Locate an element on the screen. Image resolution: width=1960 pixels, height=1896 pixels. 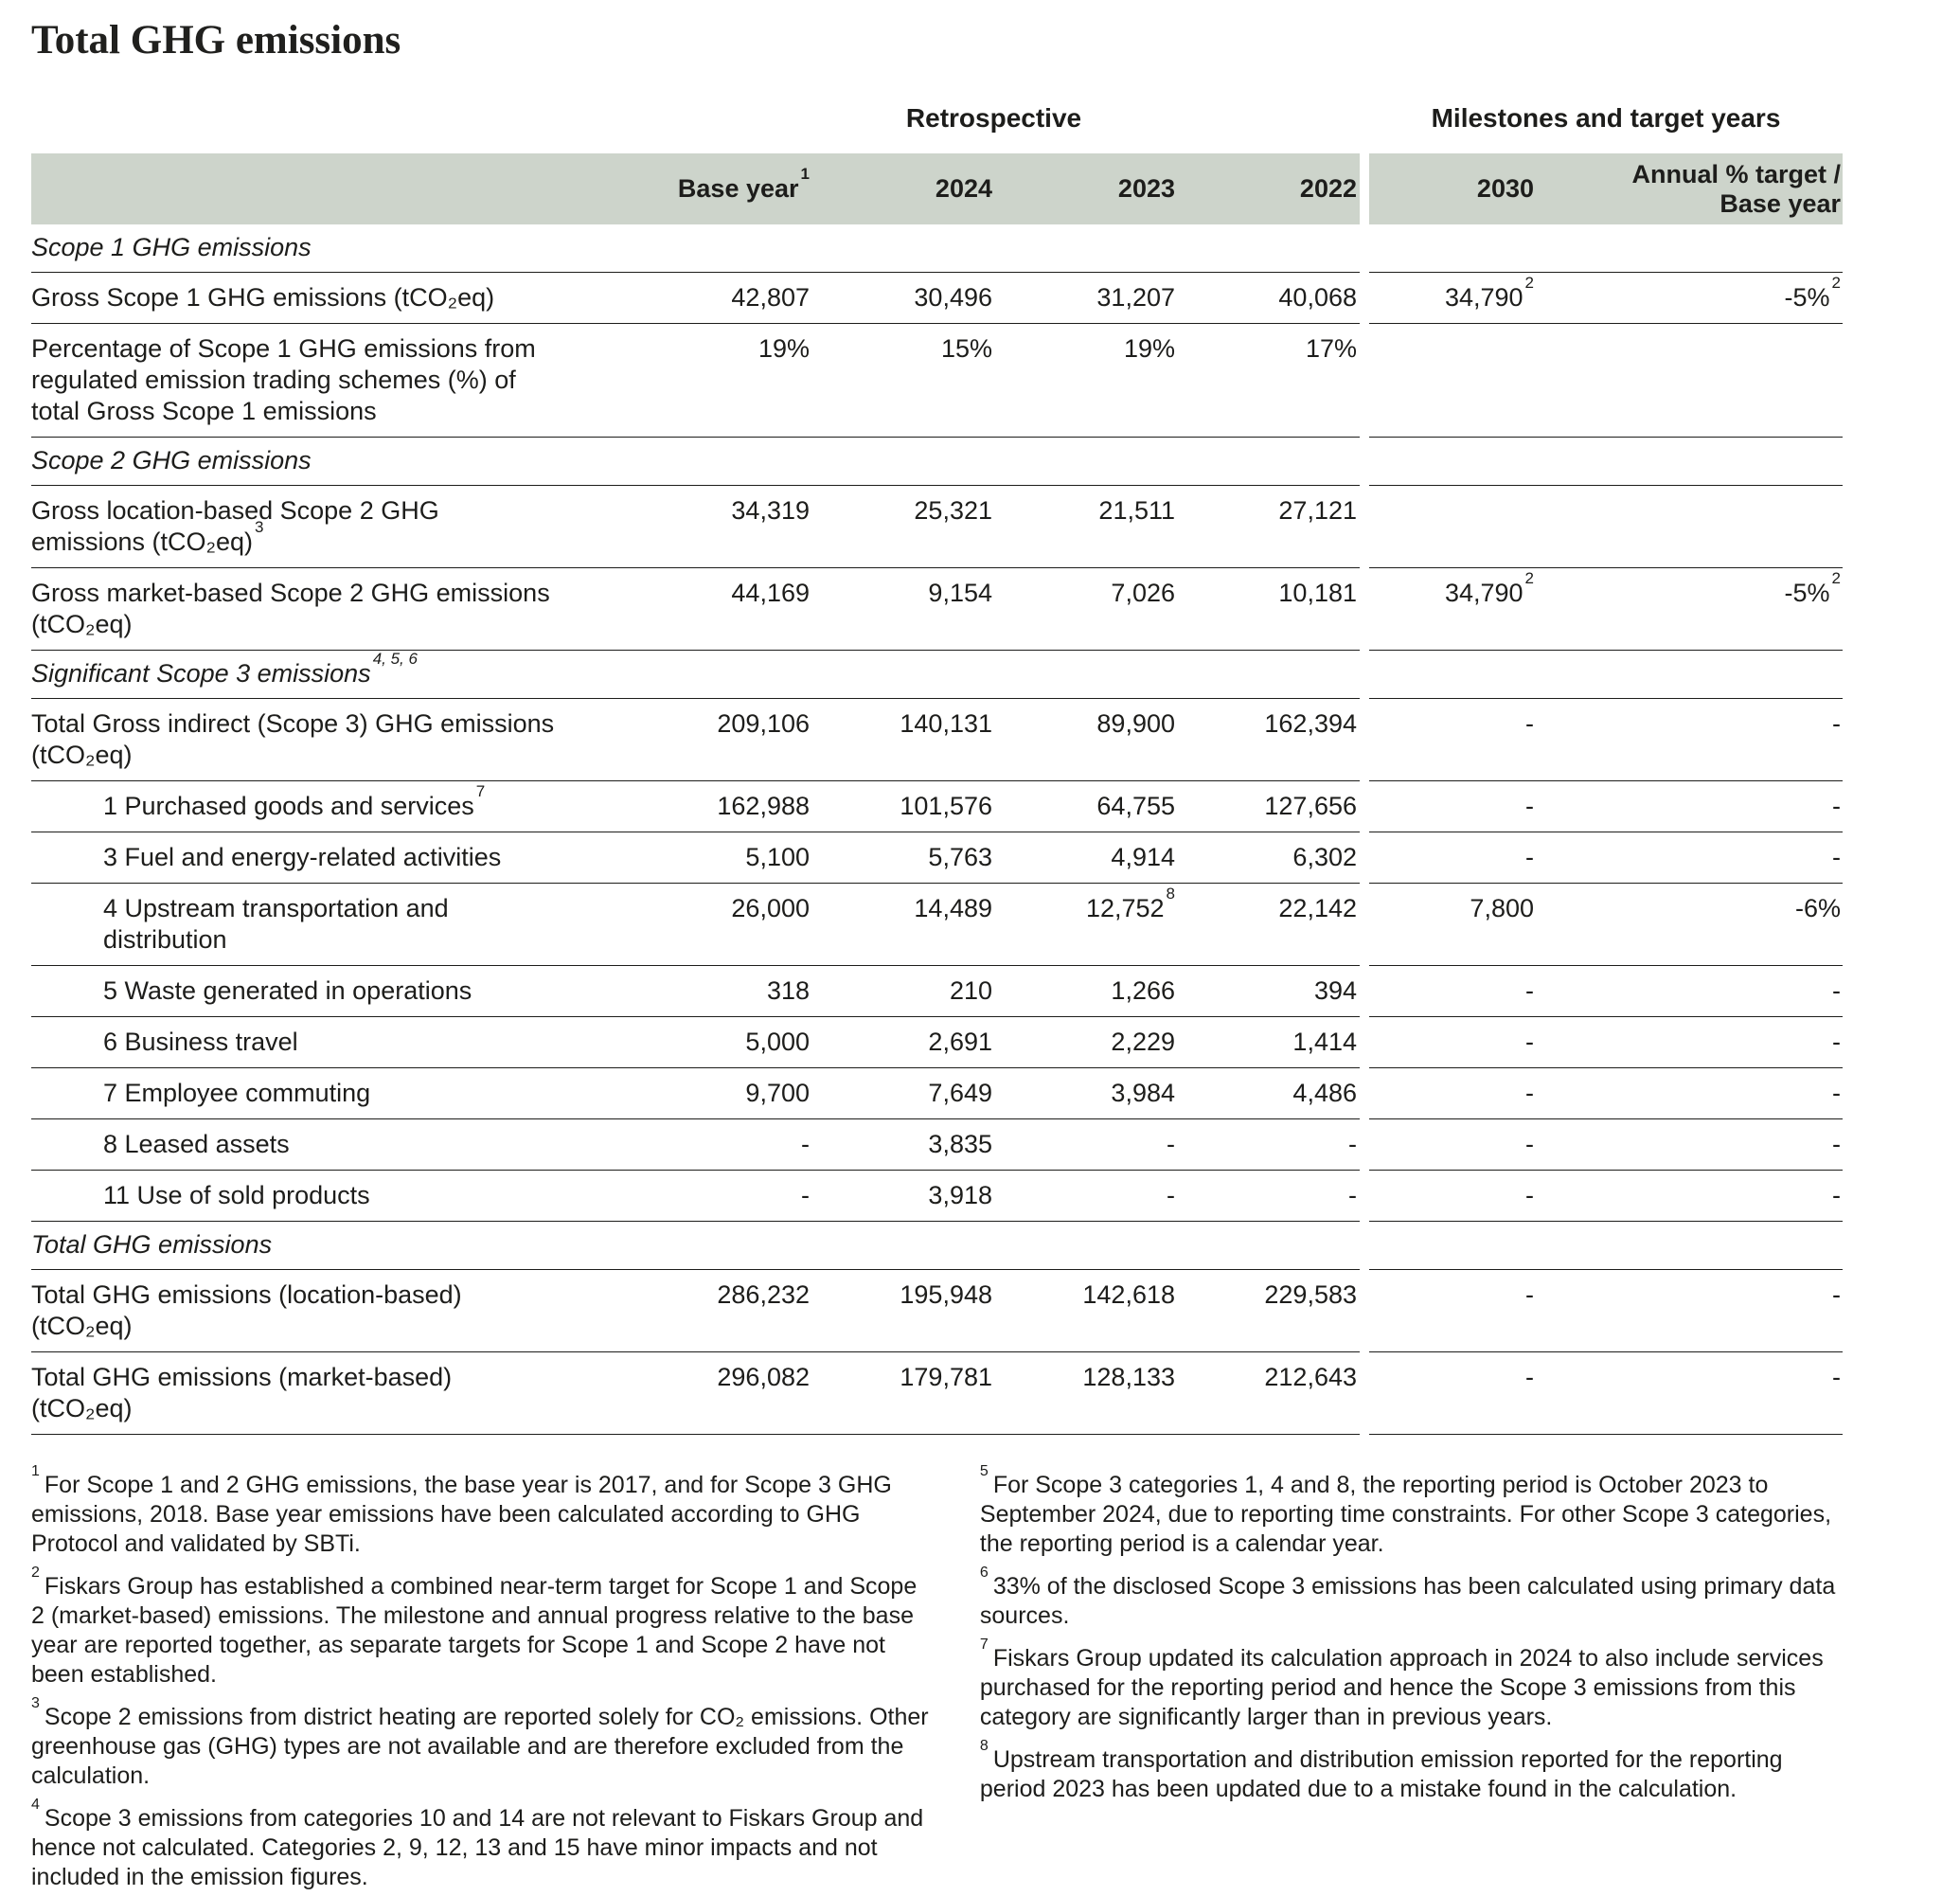
value-cell: 89,900 is located at coordinates (1086, 739).